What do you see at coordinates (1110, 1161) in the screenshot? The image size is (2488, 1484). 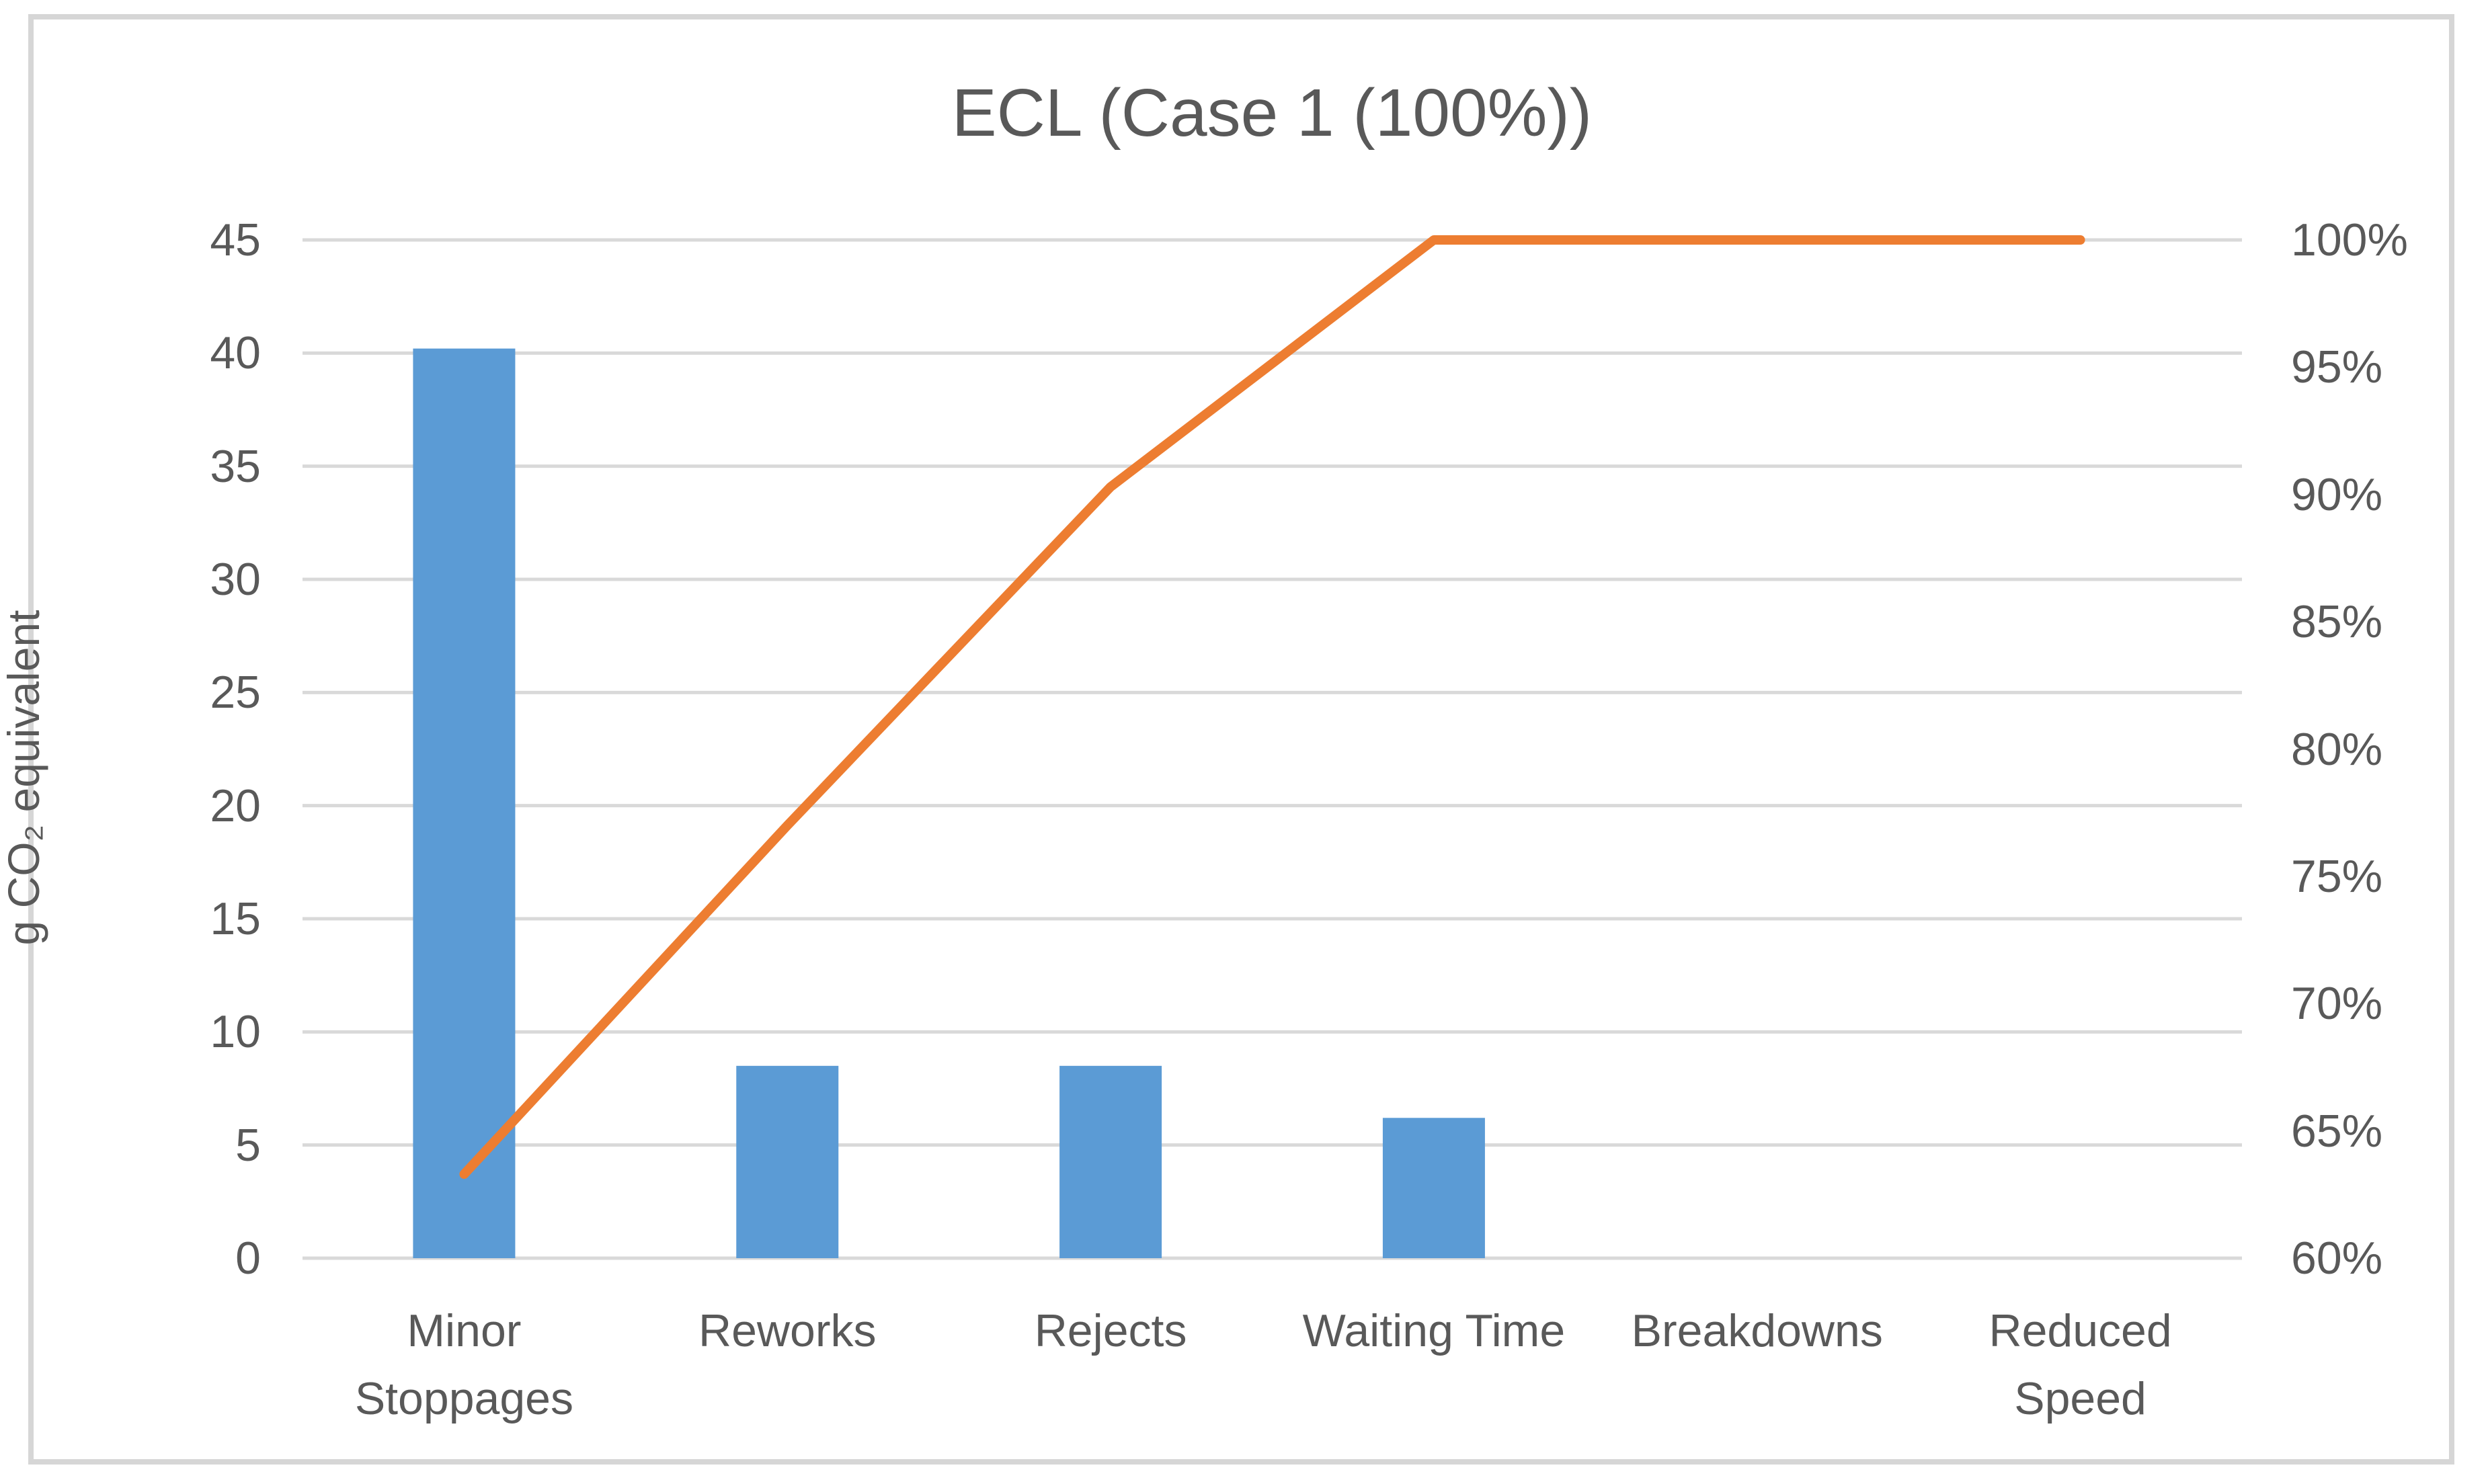 I see `bar-rejects` at bounding box center [1110, 1161].